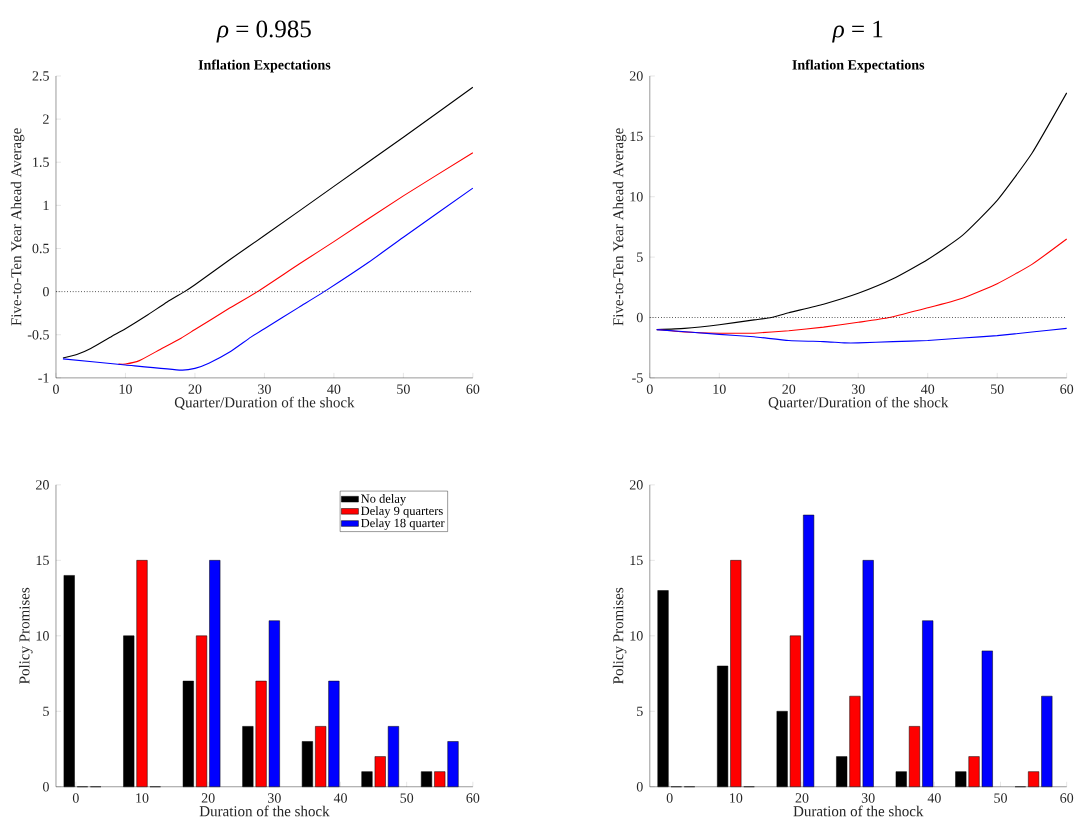  What do you see at coordinates (41, 162) in the screenshot?
I see `y-tick-label: 1.5` at bounding box center [41, 162].